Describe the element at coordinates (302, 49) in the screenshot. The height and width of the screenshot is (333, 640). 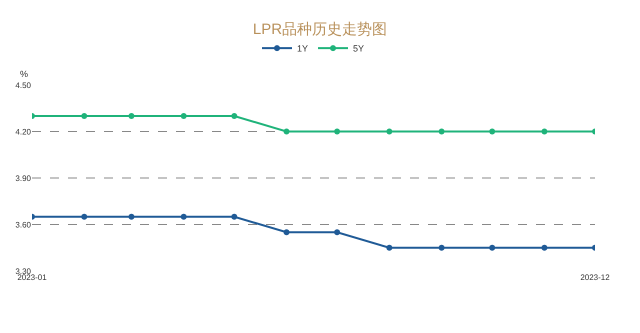
I see `legend-label: 1Y` at that location.